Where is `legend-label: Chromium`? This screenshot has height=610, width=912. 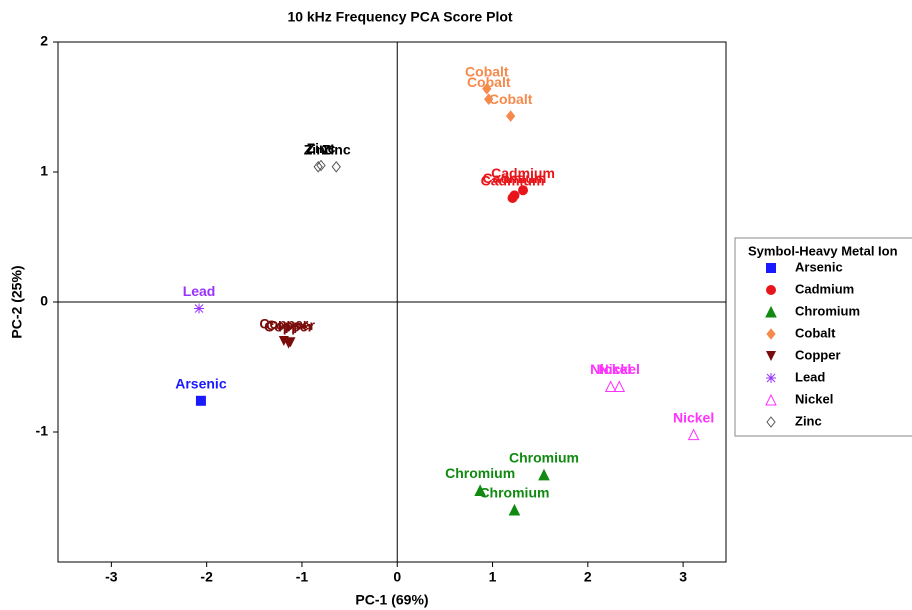 legend-label: Chromium is located at coordinates (827, 310).